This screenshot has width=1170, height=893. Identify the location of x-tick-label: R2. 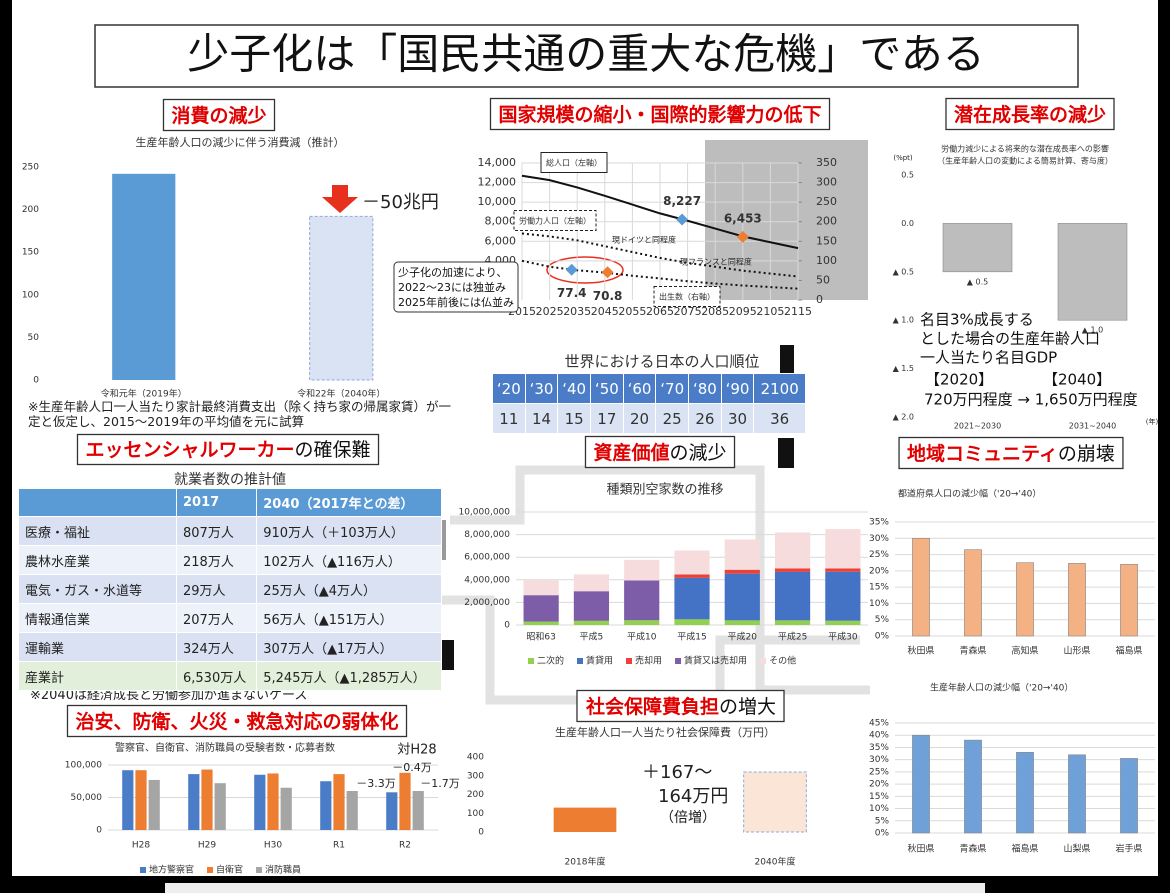
(405, 846).